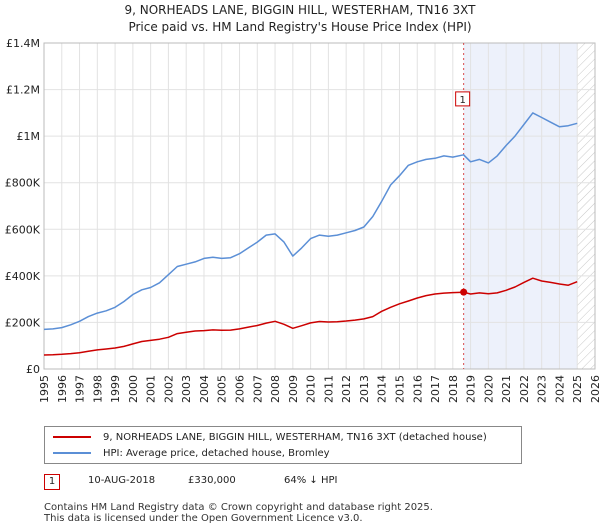  Describe the element at coordinates (293, 389) in the screenshot. I see `x-tick-label: 2009` at that location.